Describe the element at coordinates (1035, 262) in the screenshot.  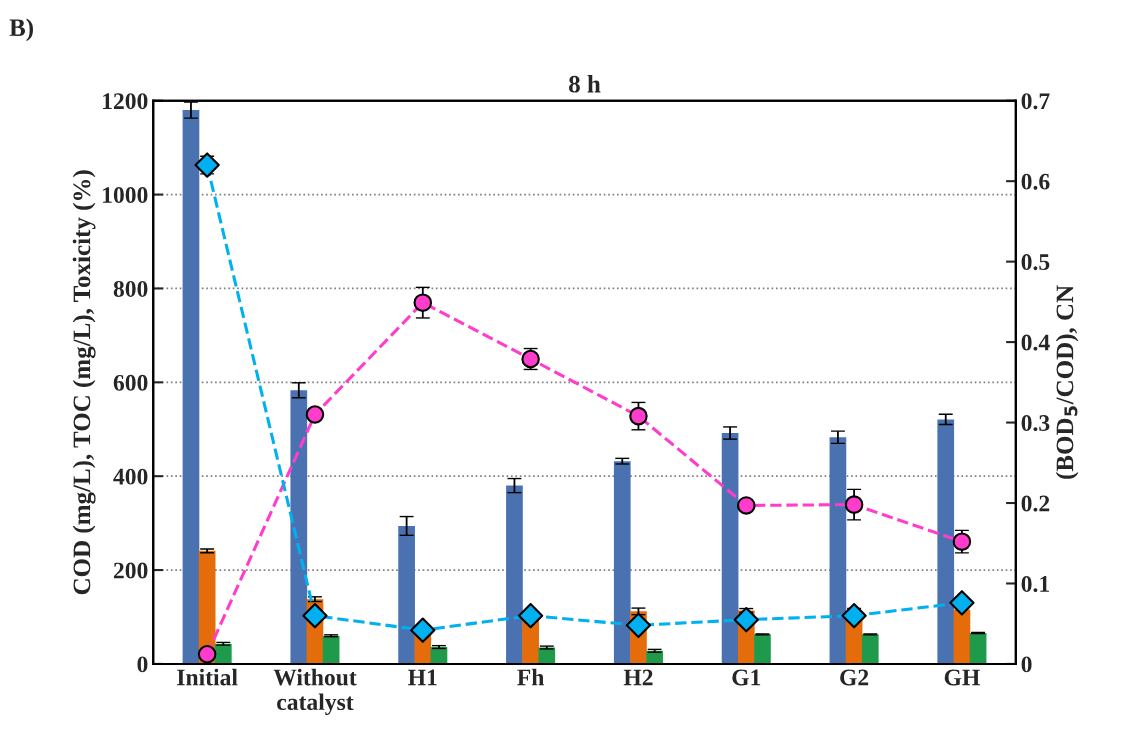
I see `y2-tick-label: 0.5` at that location.